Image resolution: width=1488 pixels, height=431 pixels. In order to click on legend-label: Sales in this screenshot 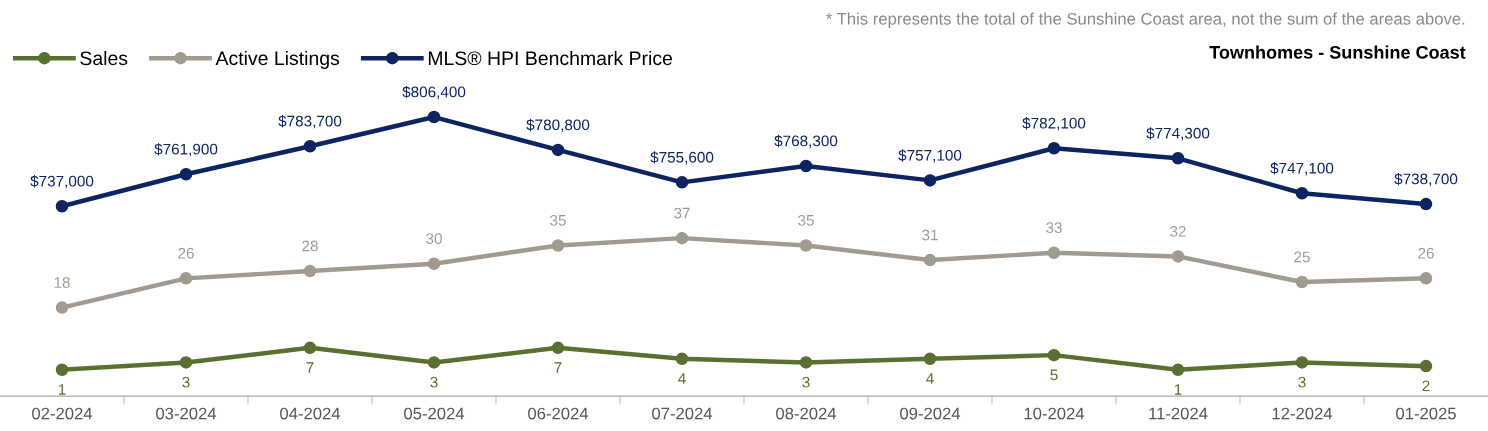, I will do `click(104, 58)`.